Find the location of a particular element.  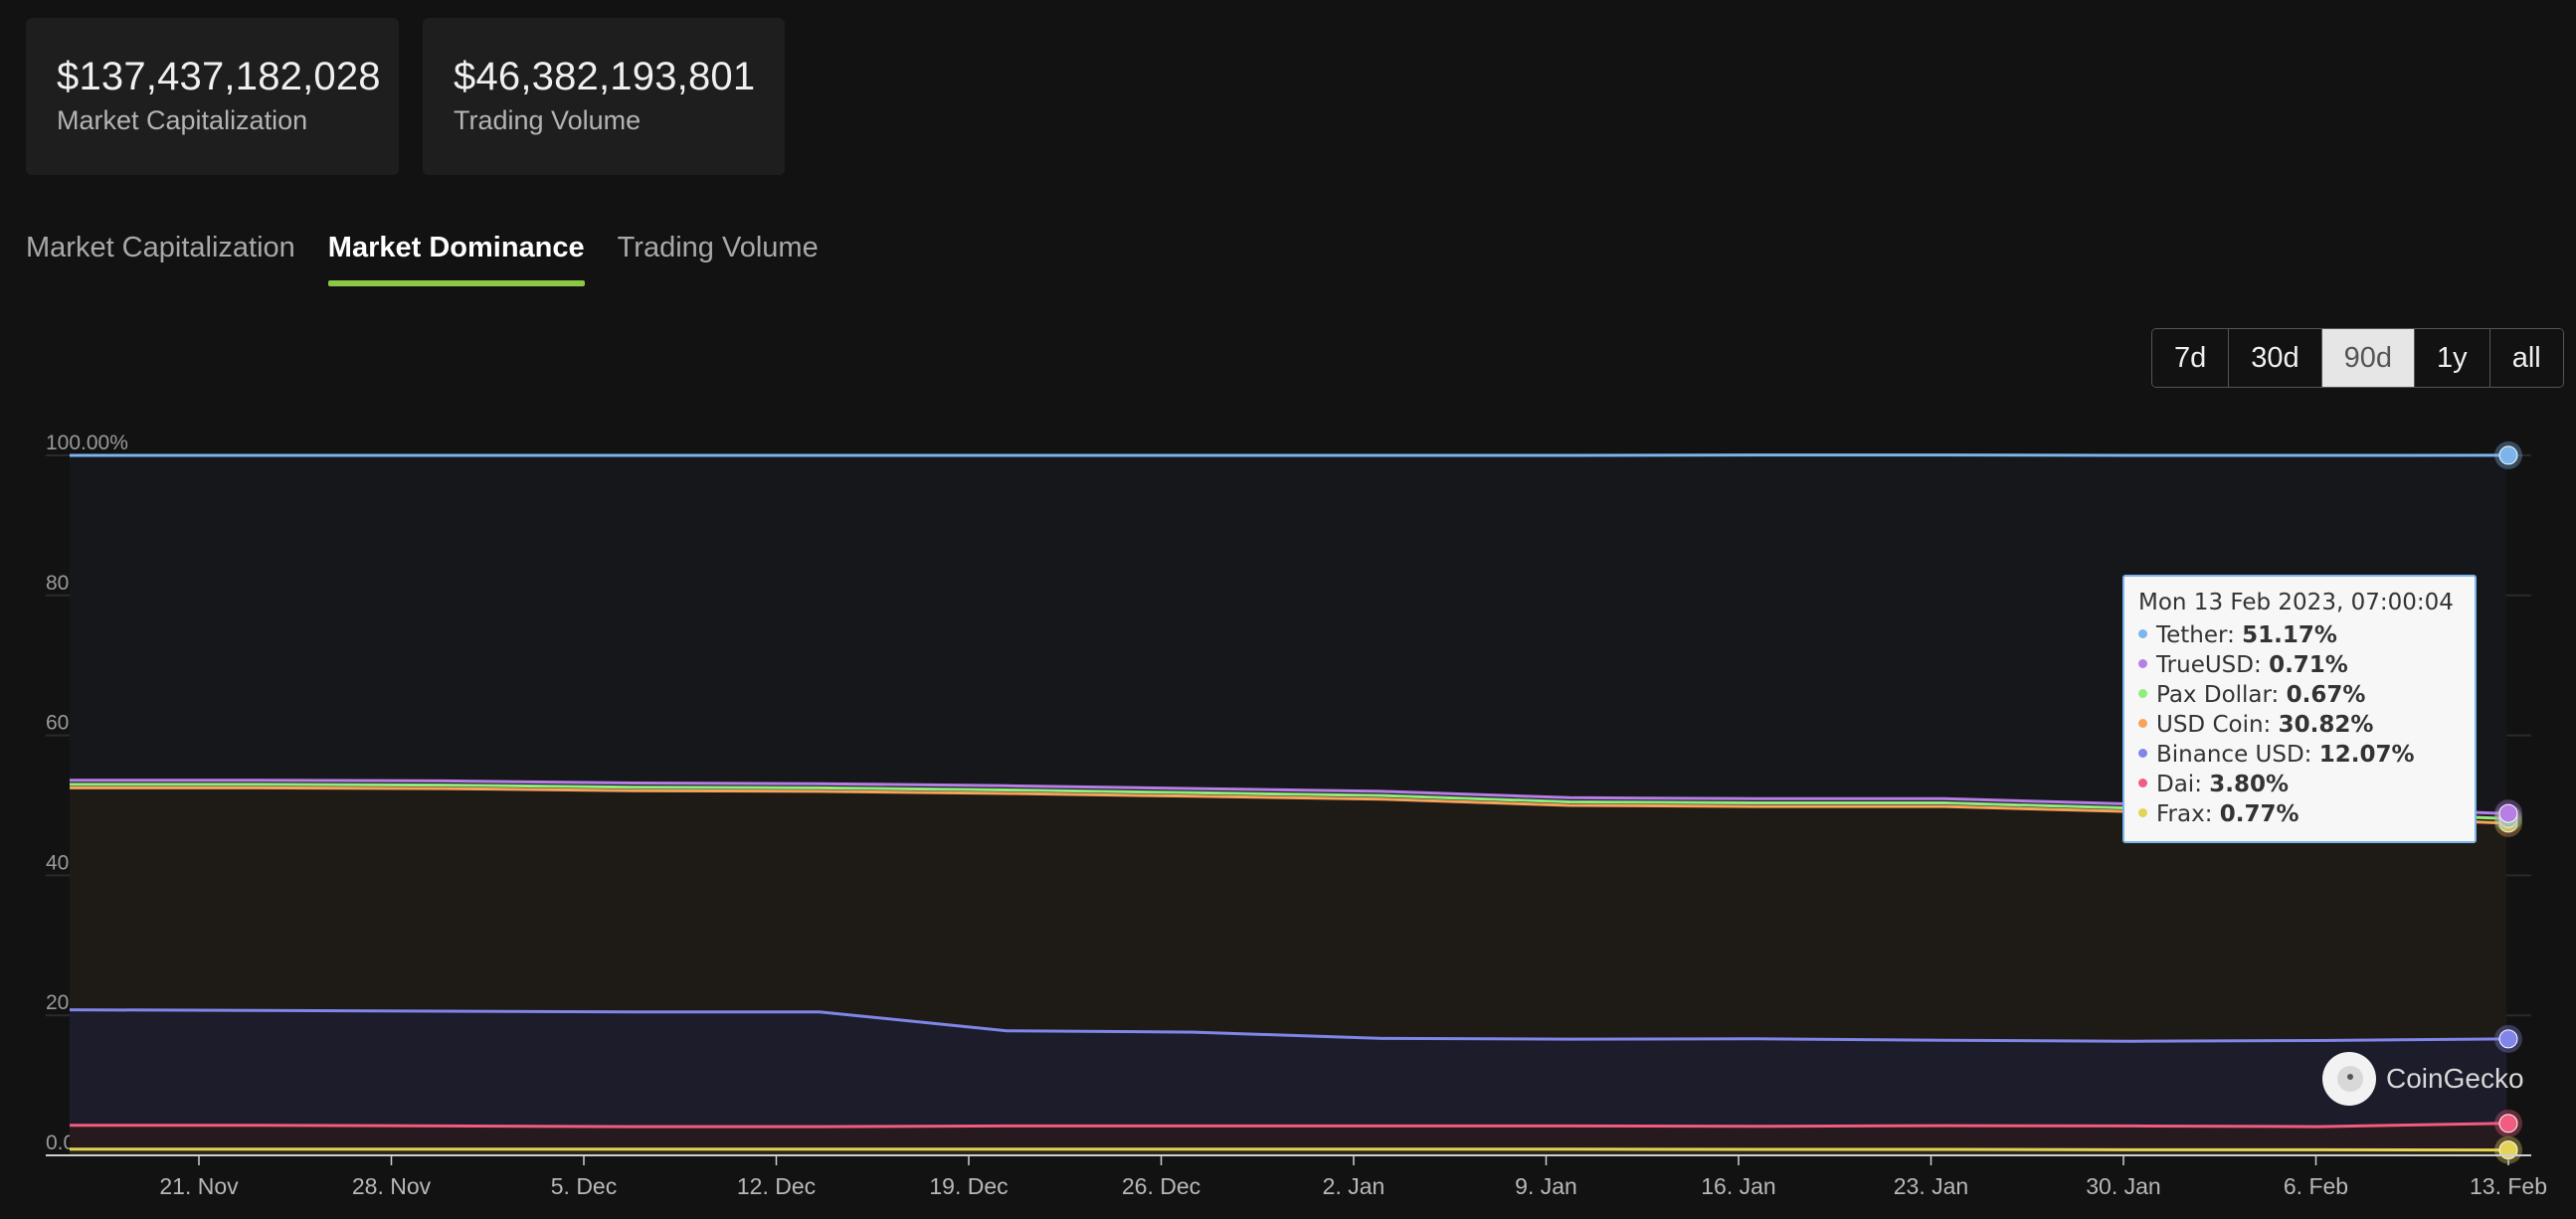

x-tick-label: 30. Jan is located at coordinates (2123, 1186).